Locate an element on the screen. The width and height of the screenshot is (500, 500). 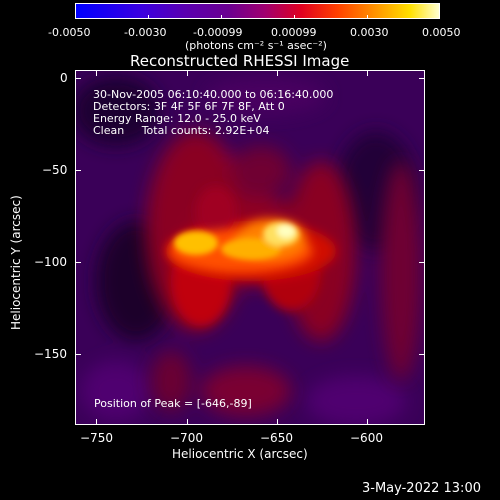
peak-position-label: Position of Peak = [-646,-89] is located at coordinates (173, 403).